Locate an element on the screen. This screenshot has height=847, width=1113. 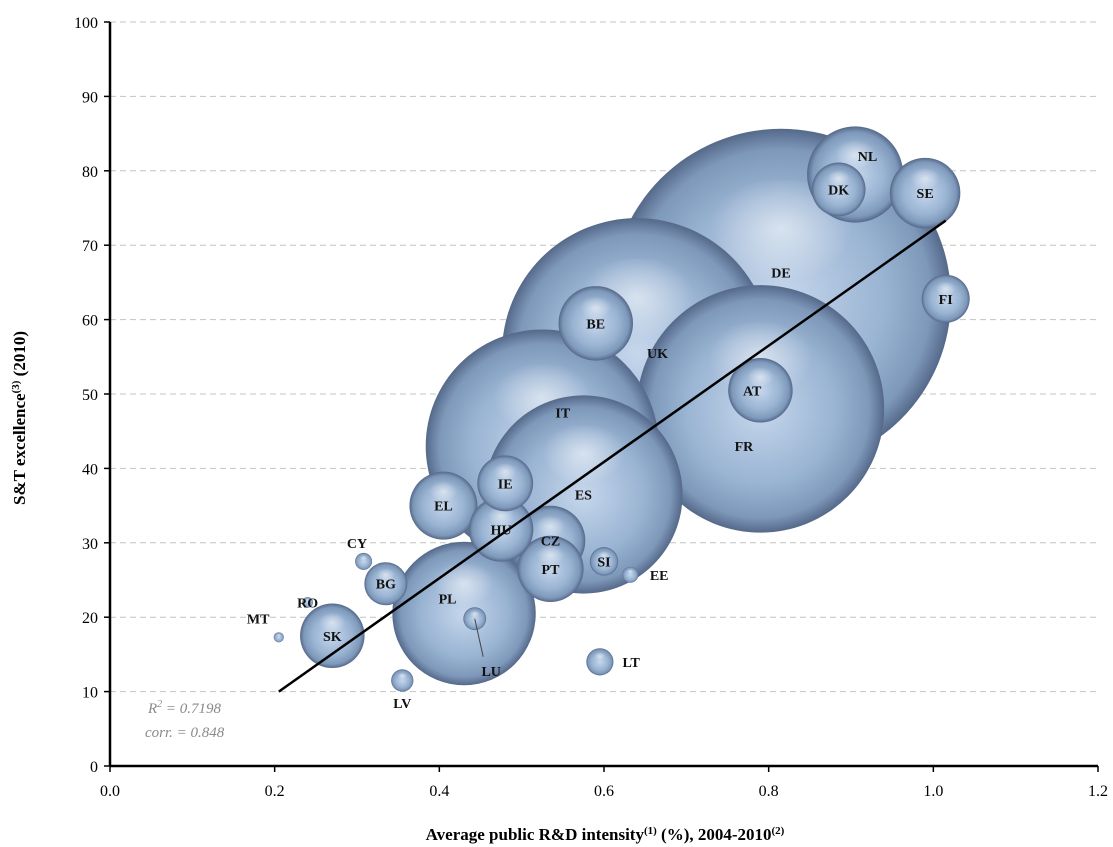
label-sk: SK is located at coordinates (332, 637).